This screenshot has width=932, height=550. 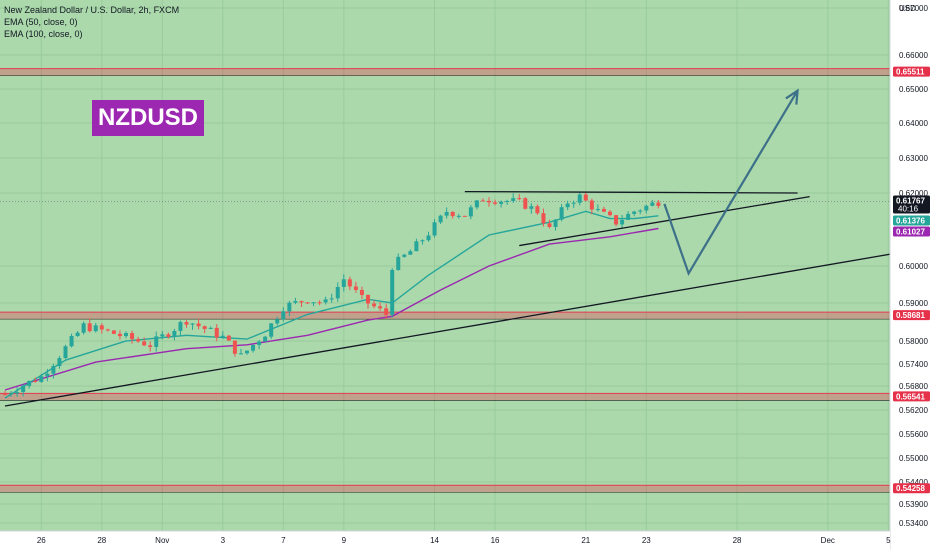 I want to click on price-tag-label: 0.54258, so click(x=910, y=488).